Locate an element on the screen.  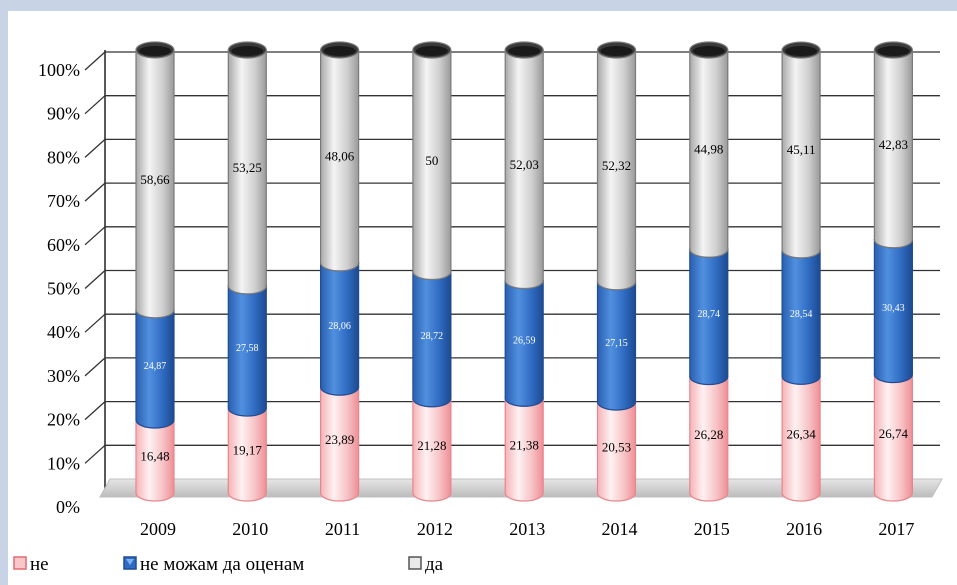
data-label: 44,98 is located at coordinates (708, 149).